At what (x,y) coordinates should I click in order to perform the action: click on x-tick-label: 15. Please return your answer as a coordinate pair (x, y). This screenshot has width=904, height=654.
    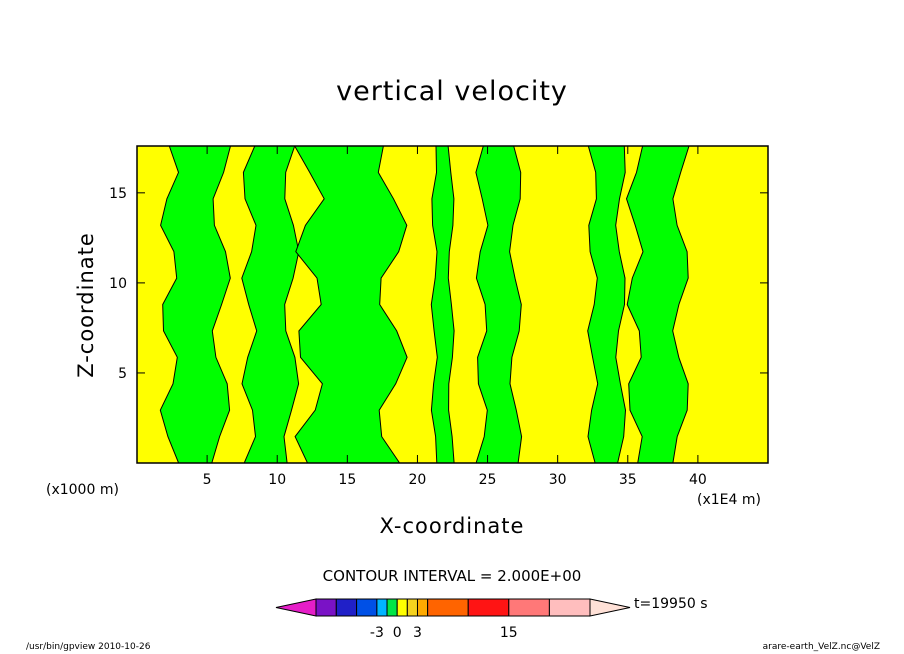
    Looking at the image, I should click on (347, 480).